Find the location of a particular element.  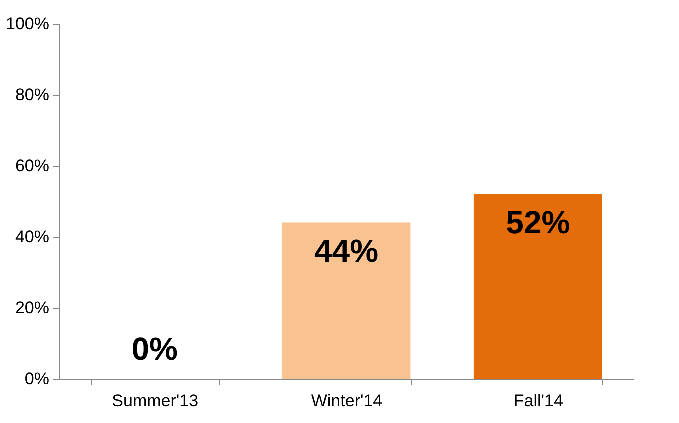

x-tick-label: Winter'14 is located at coordinates (347, 401).